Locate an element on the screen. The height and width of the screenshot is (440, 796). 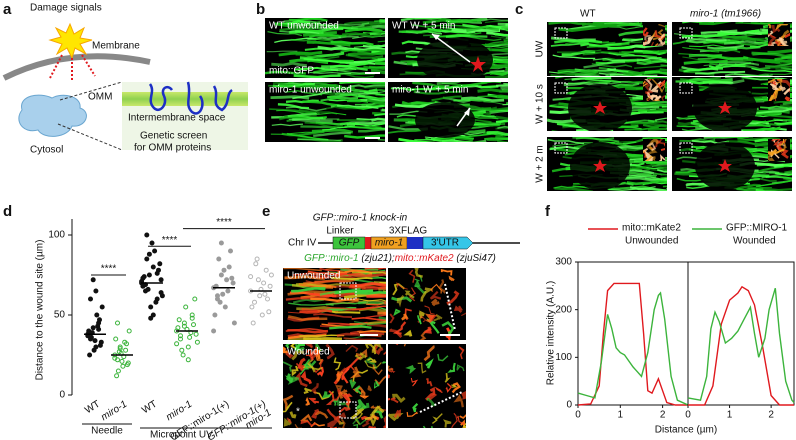
inset-box is located at coordinates (561, 88).